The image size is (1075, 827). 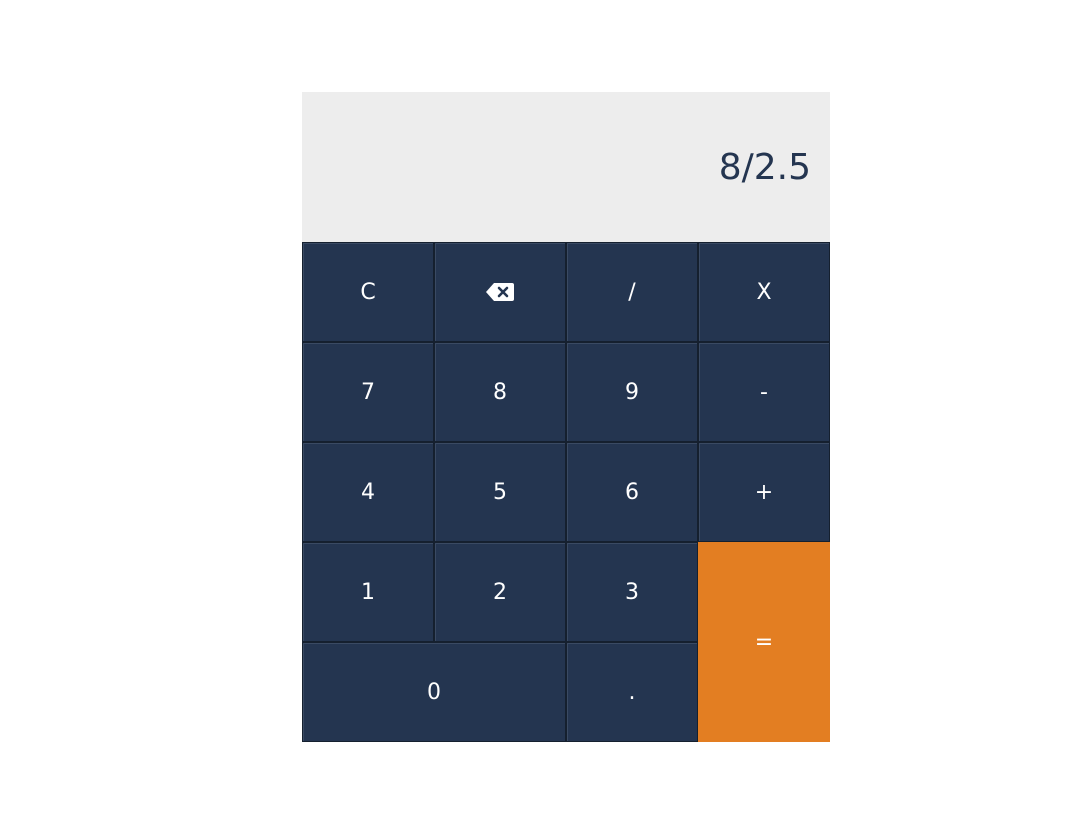 What do you see at coordinates (764, 492) in the screenshot?
I see `plus-button: +` at bounding box center [764, 492].